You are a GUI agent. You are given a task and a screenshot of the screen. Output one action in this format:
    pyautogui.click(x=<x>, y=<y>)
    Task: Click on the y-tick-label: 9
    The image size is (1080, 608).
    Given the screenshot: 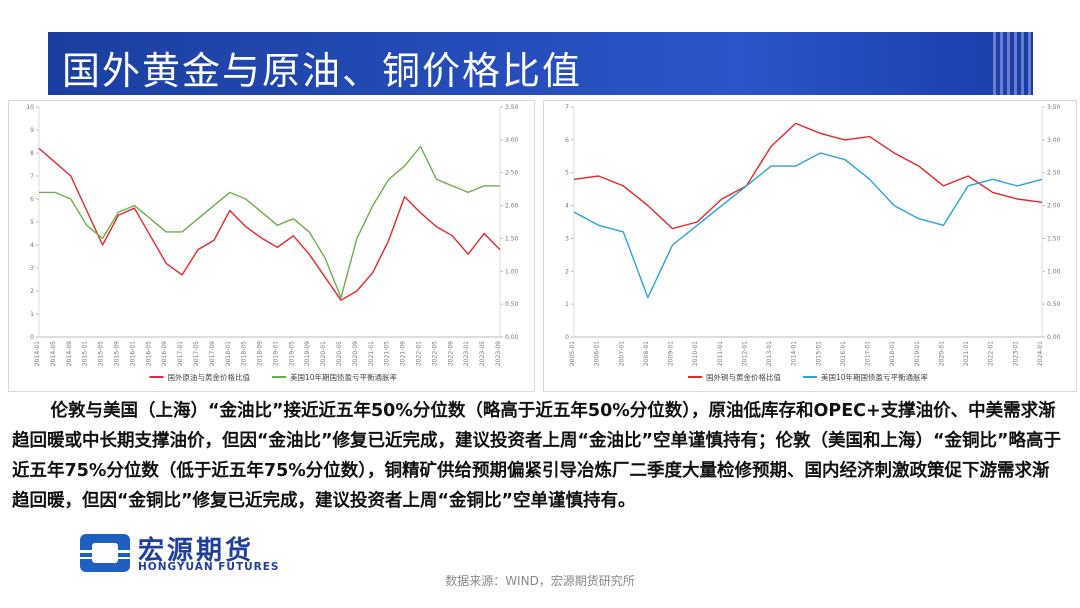 What is the action you would take?
    pyautogui.click(x=32, y=130)
    